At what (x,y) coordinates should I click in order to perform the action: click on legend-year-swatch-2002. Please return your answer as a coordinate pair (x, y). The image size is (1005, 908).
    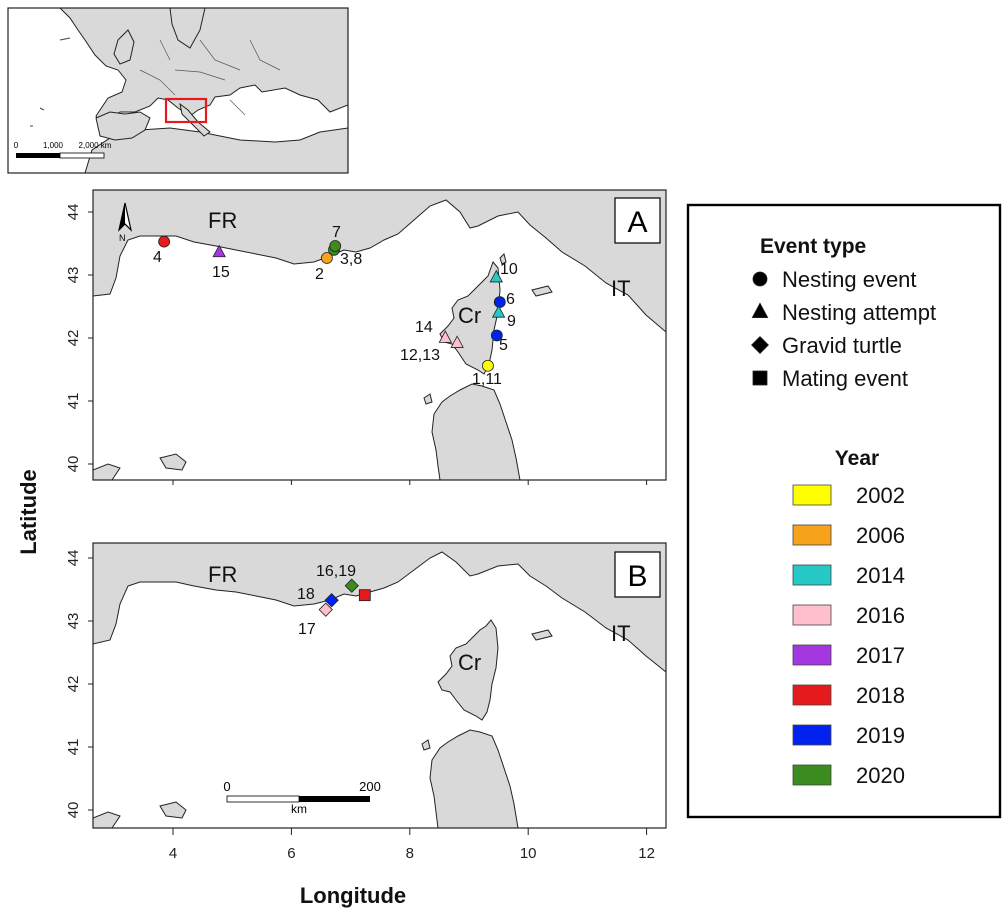
    Looking at the image, I should click on (812, 495).